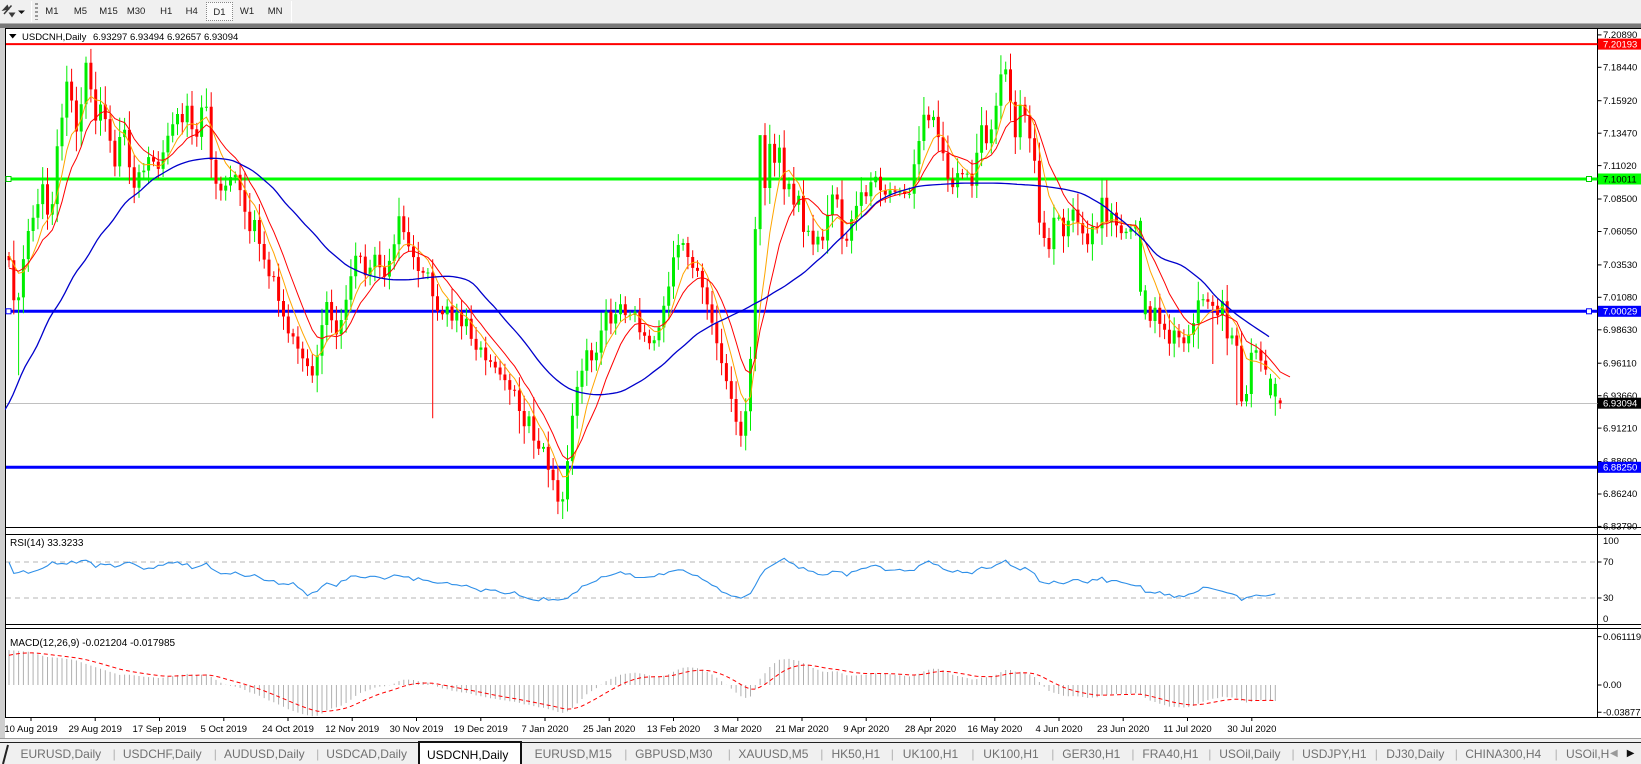 The height and width of the screenshot is (764, 1641). I want to click on svg-text: 19 Dec 2019, so click(481, 729).